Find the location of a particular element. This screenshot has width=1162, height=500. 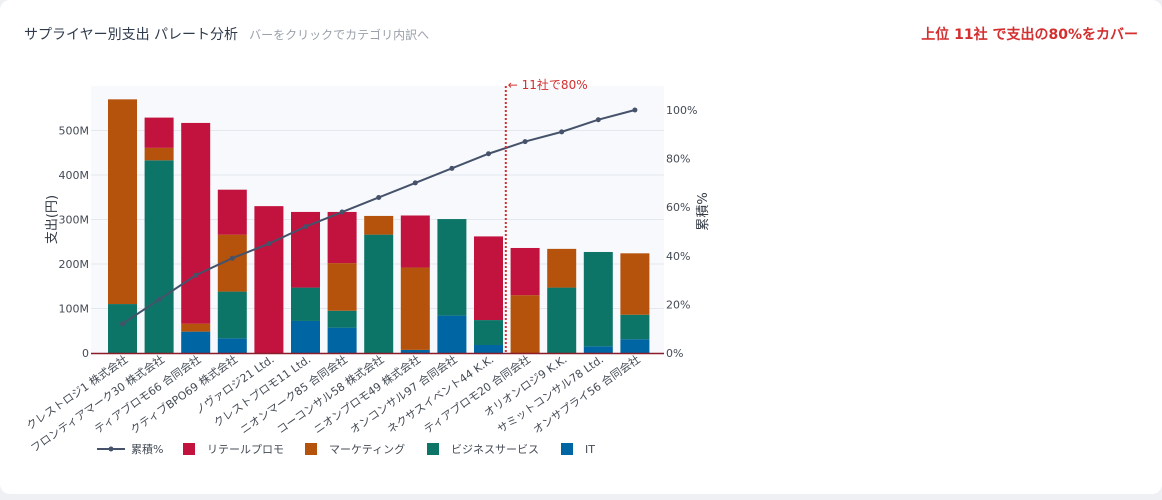

legend-label: IT is located at coordinates (590, 449).